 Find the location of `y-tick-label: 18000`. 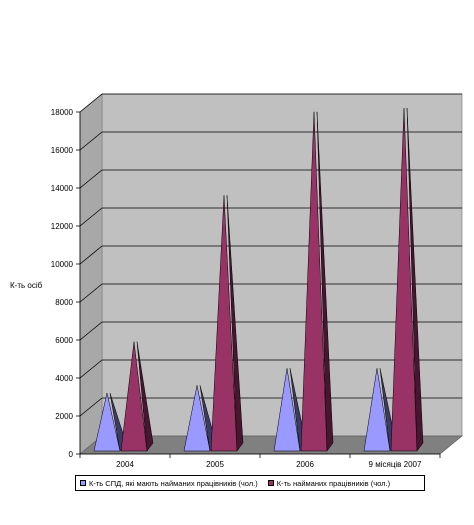

y-tick-label: 18000 is located at coordinates (62, 112).